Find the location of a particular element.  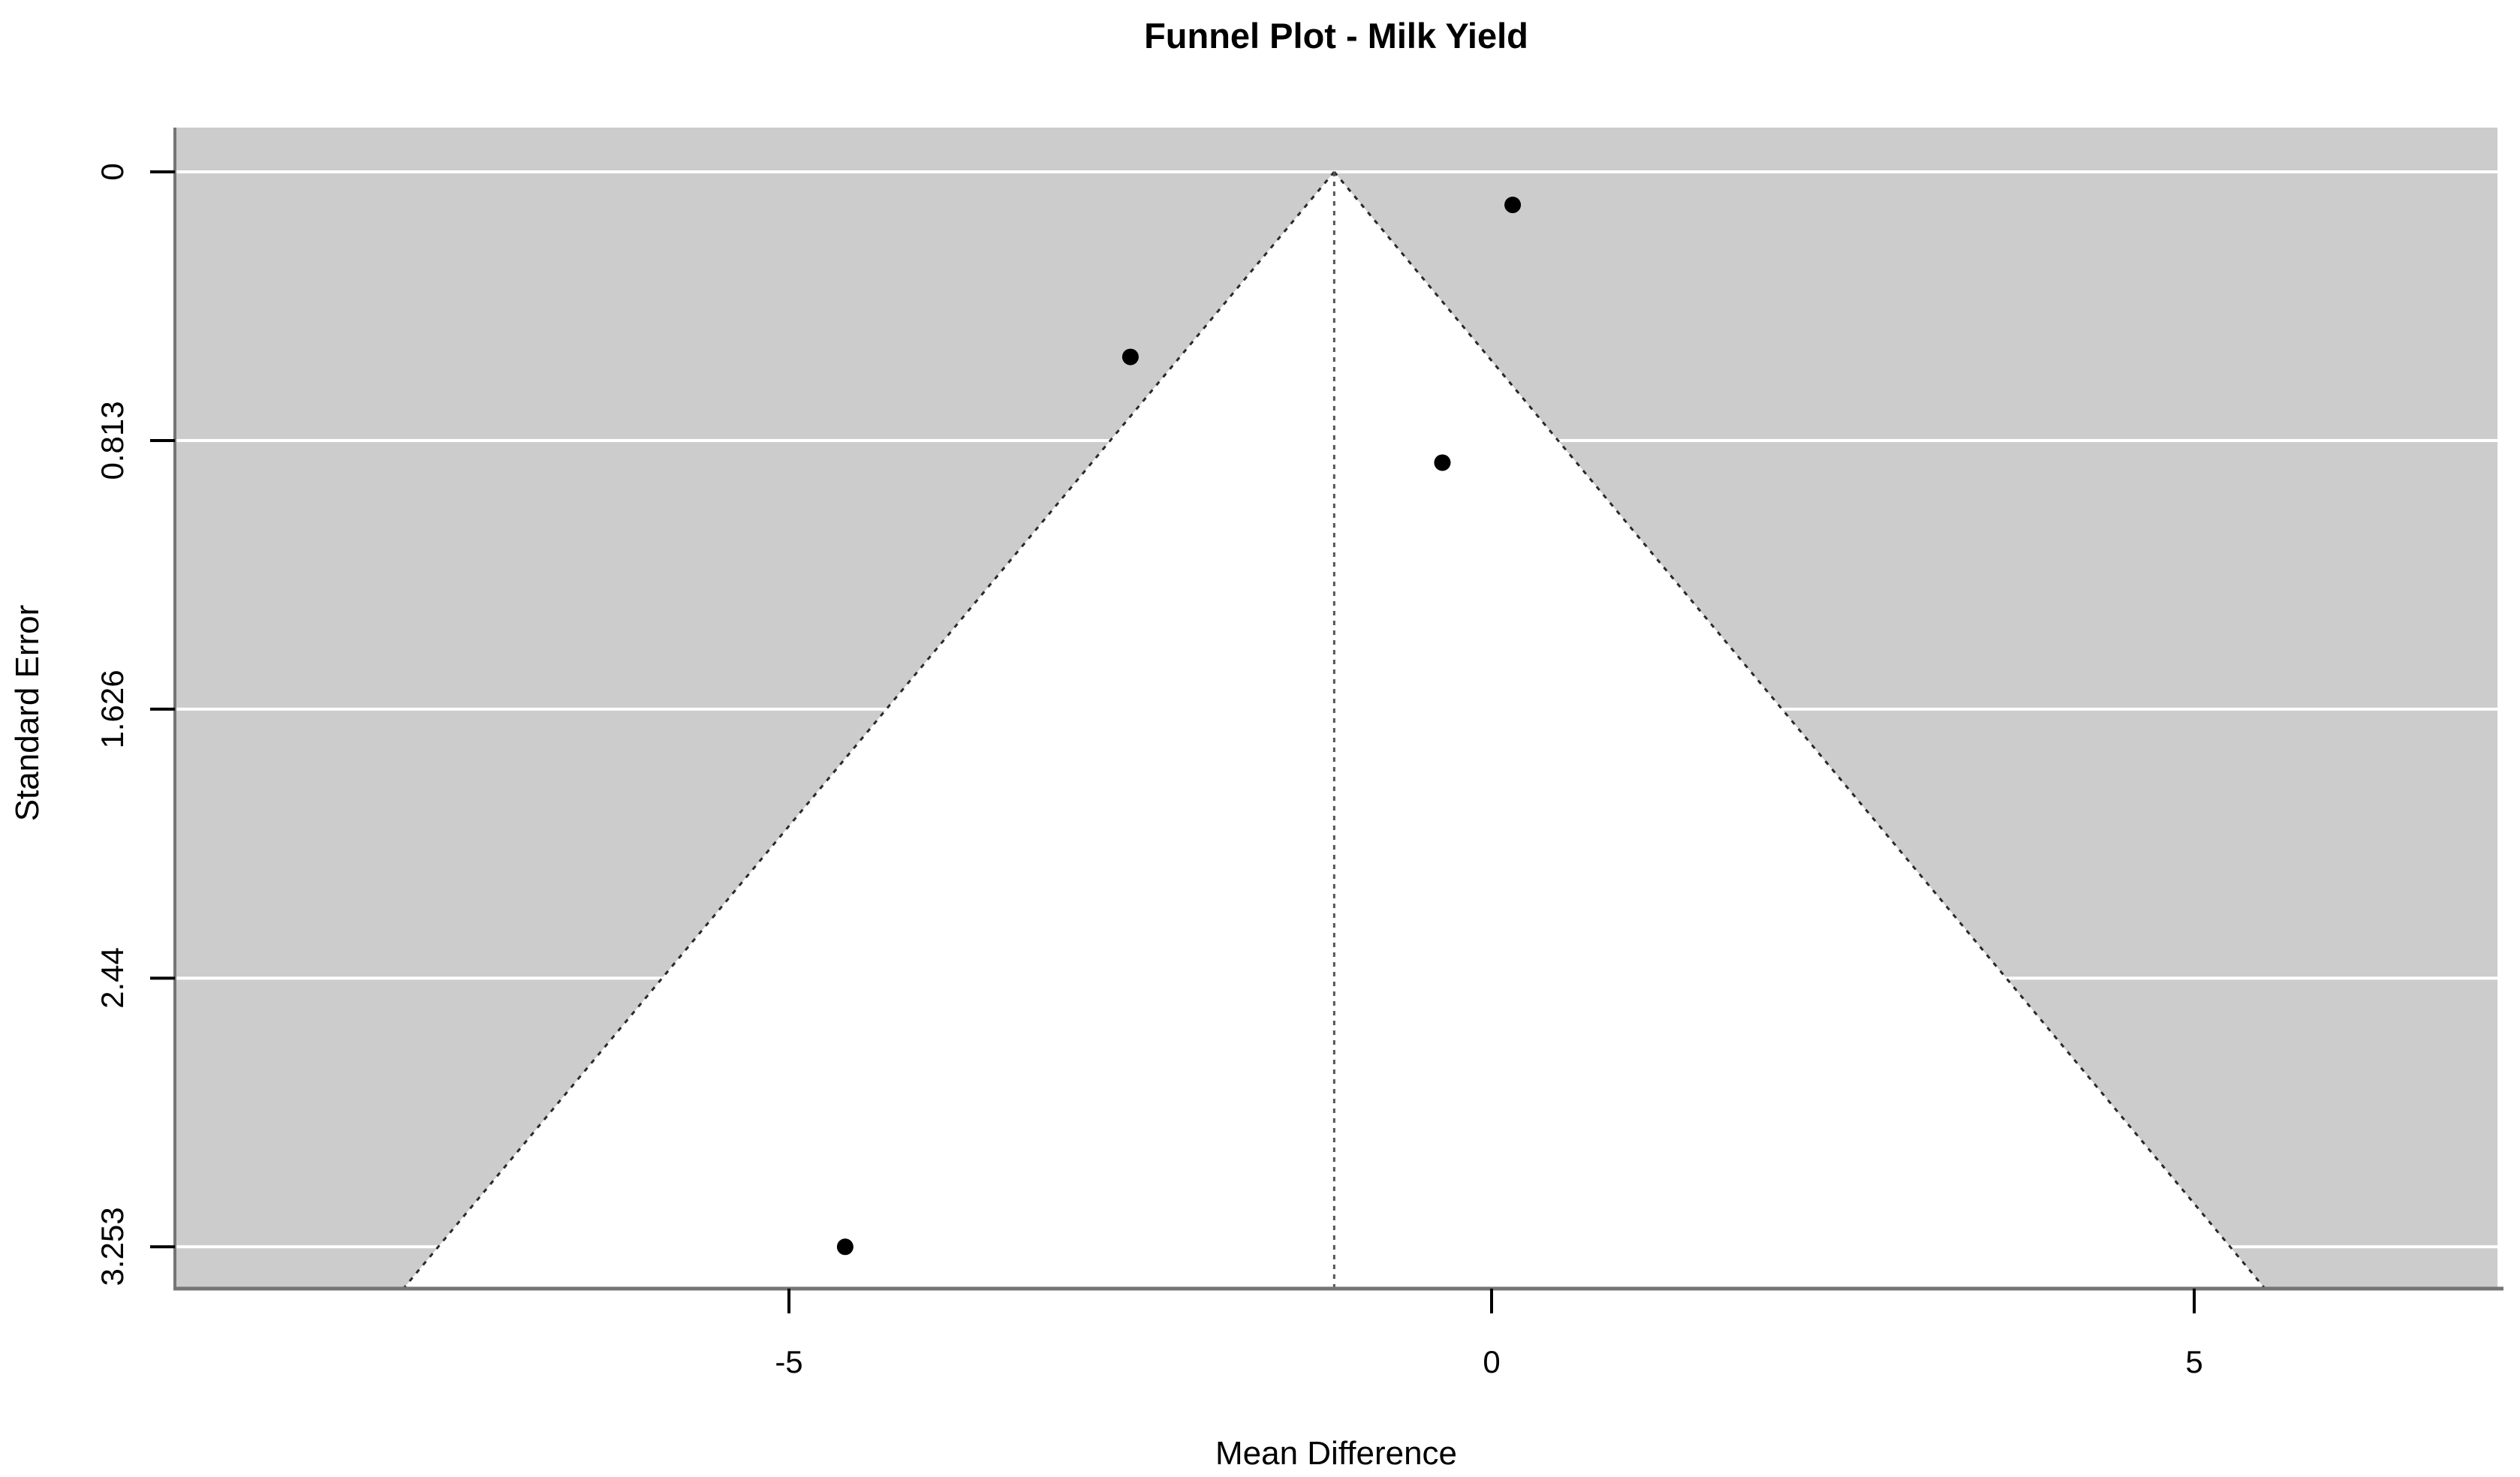

x-tick-label: 5 is located at coordinates (2194, 1361).